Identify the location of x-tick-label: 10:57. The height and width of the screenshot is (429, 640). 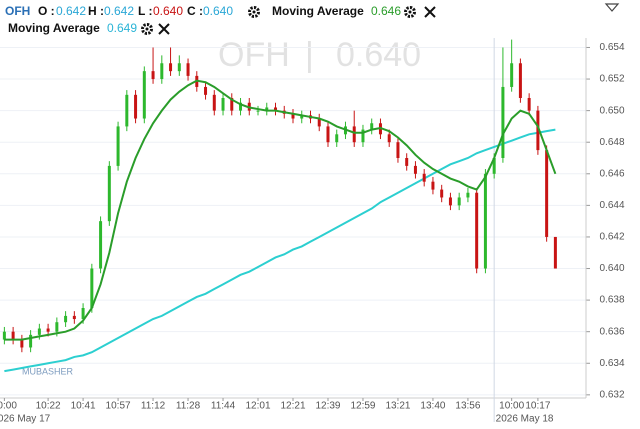
(118, 406).